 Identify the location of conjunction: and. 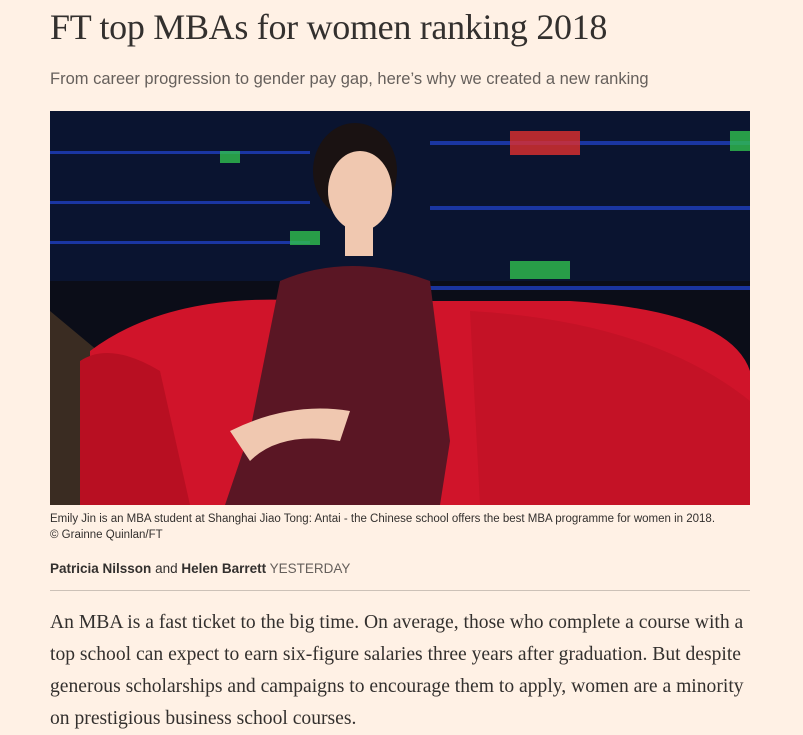
(166, 568).